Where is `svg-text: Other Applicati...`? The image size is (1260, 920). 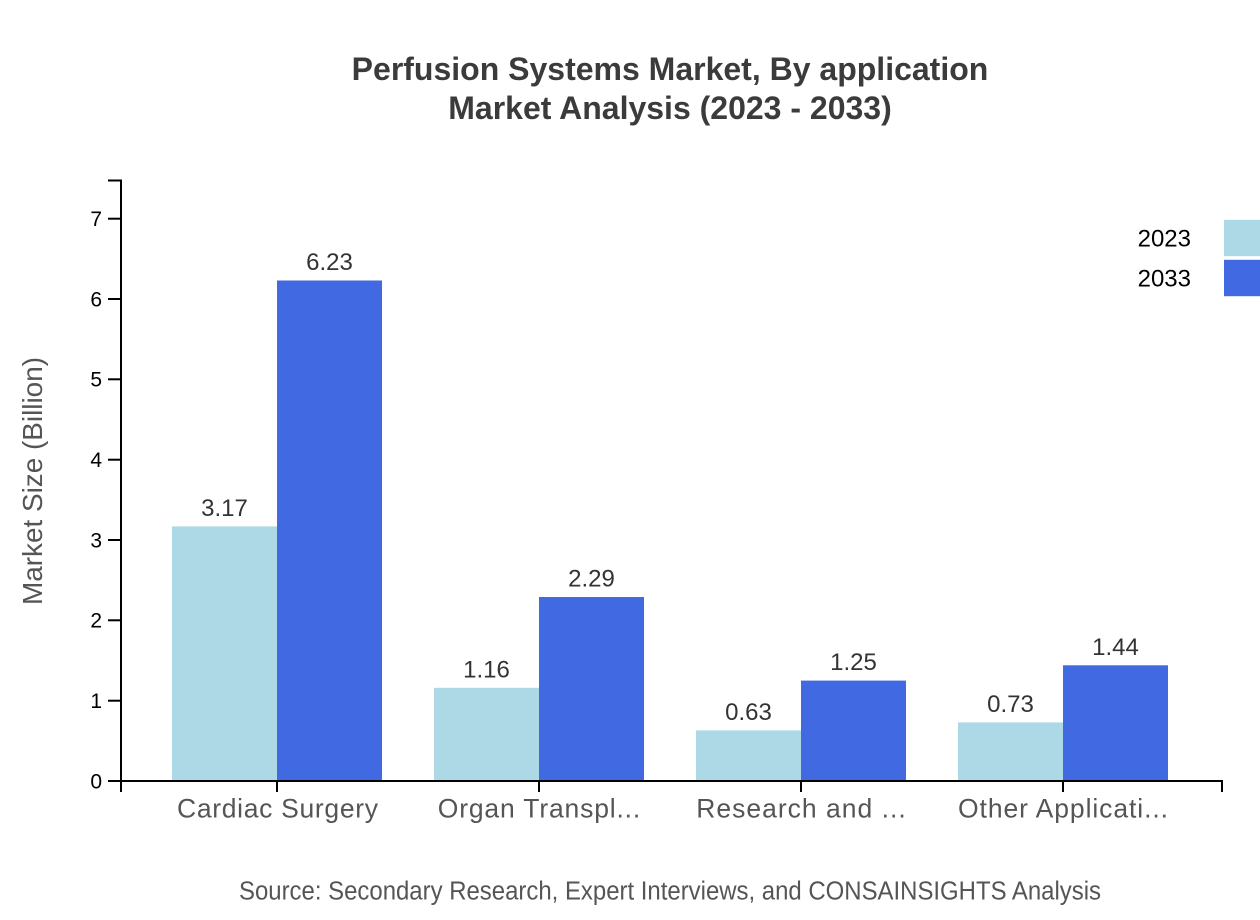 svg-text: Other Applicati... is located at coordinates (1063, 809).